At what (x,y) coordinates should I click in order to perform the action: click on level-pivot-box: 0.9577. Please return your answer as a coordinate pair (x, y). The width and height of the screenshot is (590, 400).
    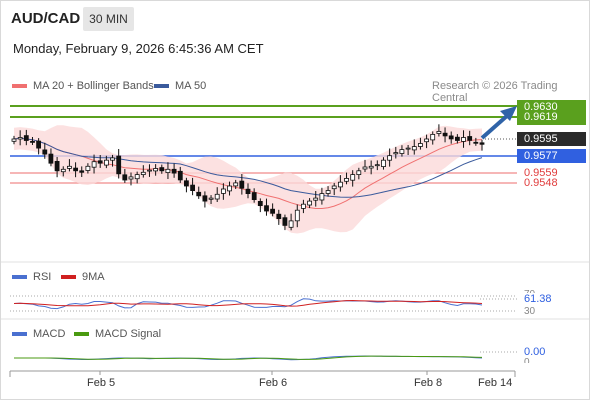
    Looking at the image, I should click on (551, 156).